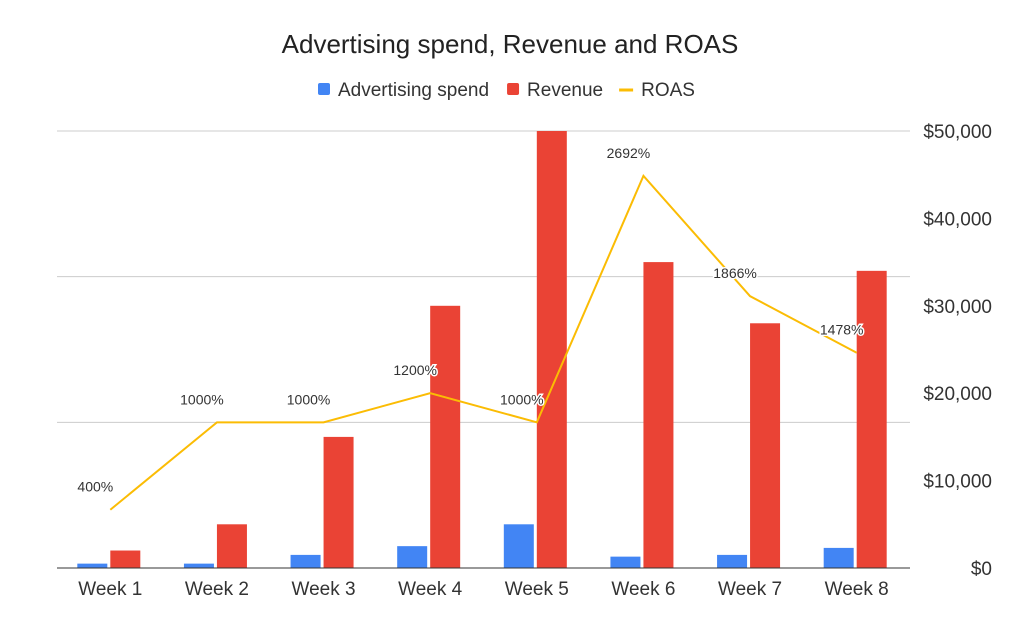  Describe the element at coordinates (957, 307) in the screenshot. I see `y-tick-label: $30,000` at that location.